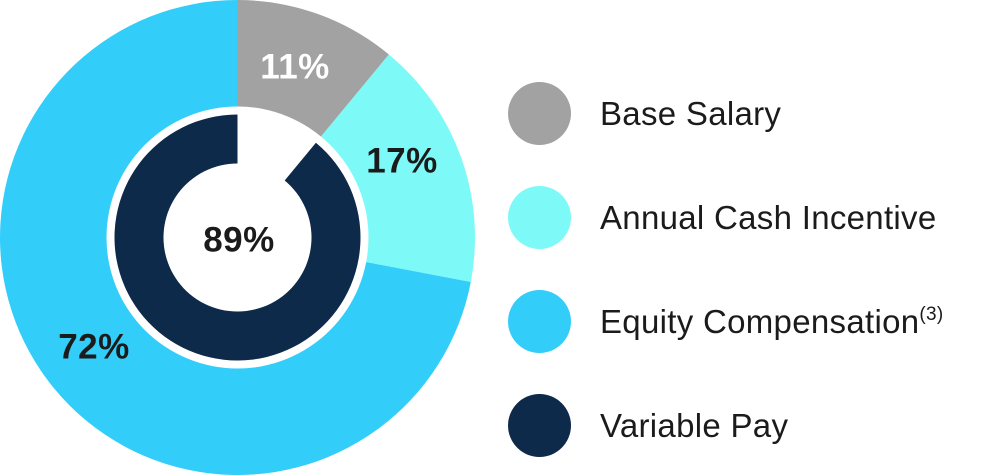 The height and width of the screenshot is (475, 1003). What do you see at coordinates (402, 161) in the screenshot?
I see `slice-percent-label-annual-cash-incentive: 17%` at bounding box center [402, 161].